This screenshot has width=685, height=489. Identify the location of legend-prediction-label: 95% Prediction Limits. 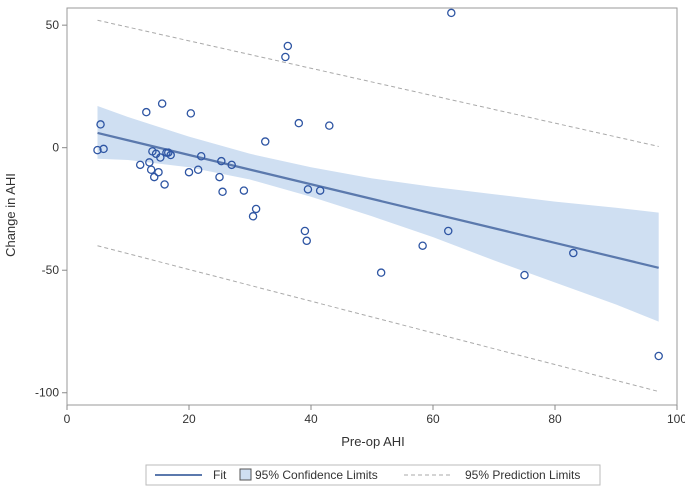
(522, 475).